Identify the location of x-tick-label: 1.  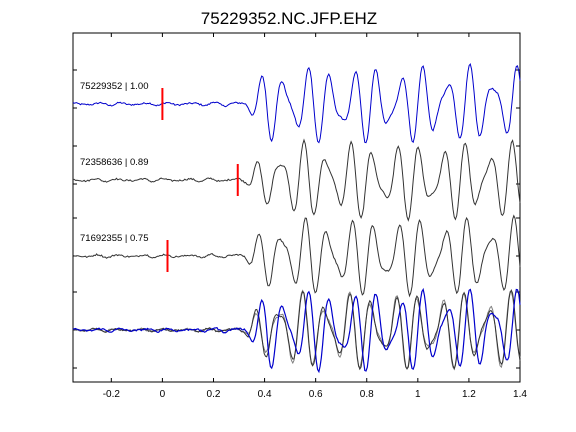
(418, 394).